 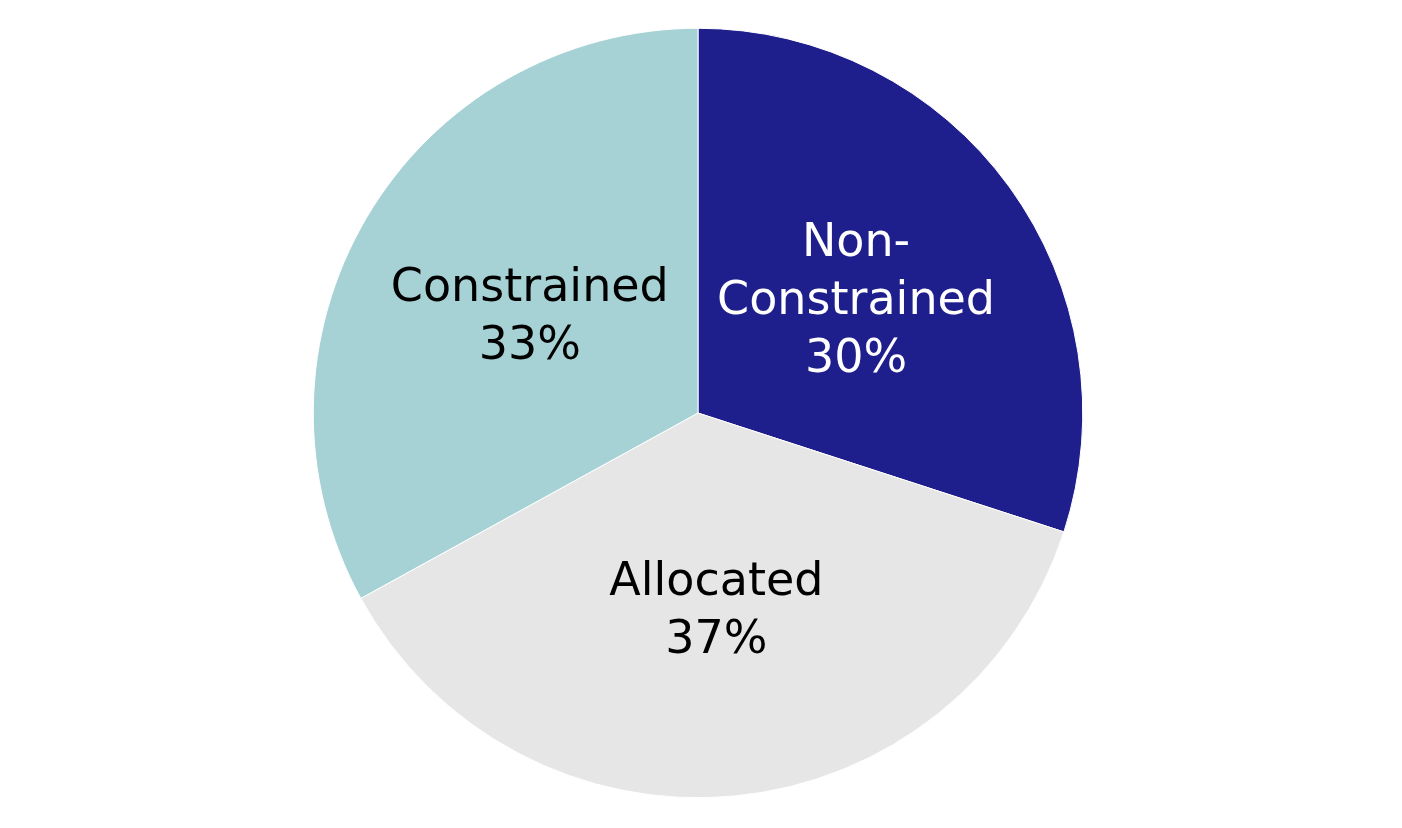 What do you see at coordinates (856, 356) in the screenshot?
I see `data-label: 30%` at bounding box center [856, 356].